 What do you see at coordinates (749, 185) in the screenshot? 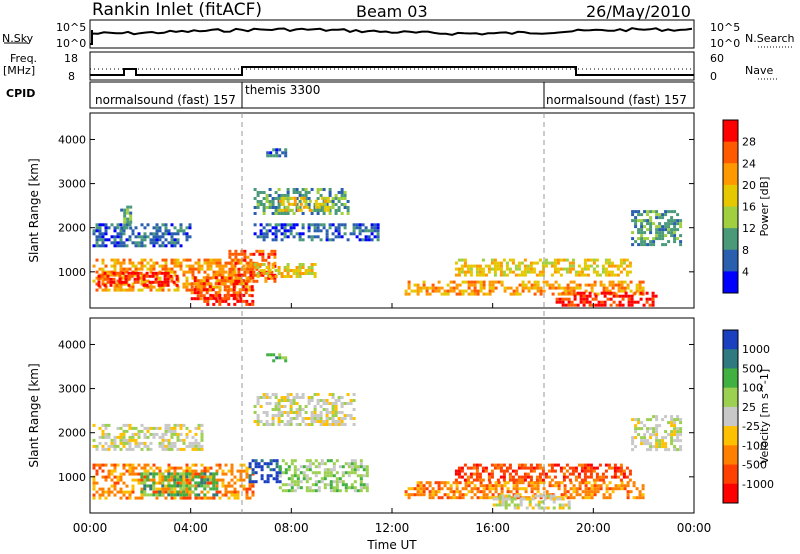
I see `colorbar-tick-3: 20` at bounding box center [749, 185].